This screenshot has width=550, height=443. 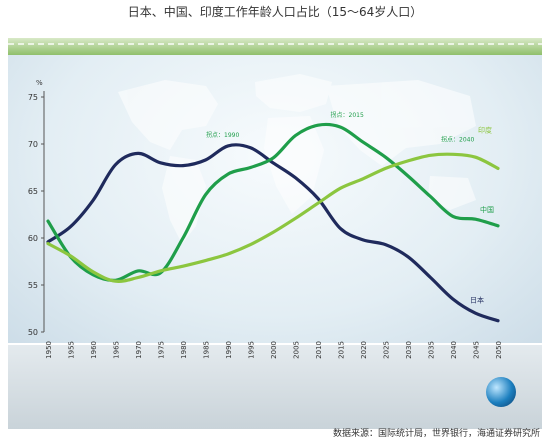 What do you see at coordinates (342, 350) in the screenshot?
I see `x-tick-label: 2015` at bounding box center [342, 350].